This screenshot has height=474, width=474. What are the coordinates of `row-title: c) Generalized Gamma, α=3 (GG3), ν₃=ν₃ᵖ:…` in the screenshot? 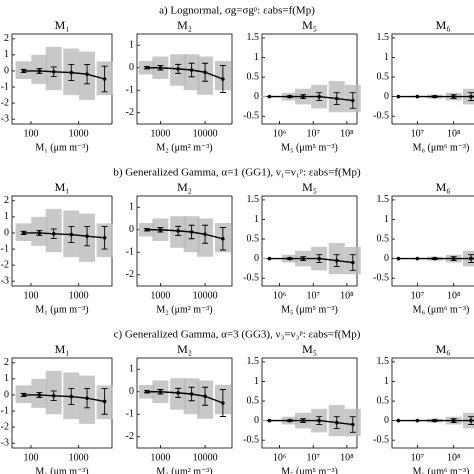 It's located at (237, 335).